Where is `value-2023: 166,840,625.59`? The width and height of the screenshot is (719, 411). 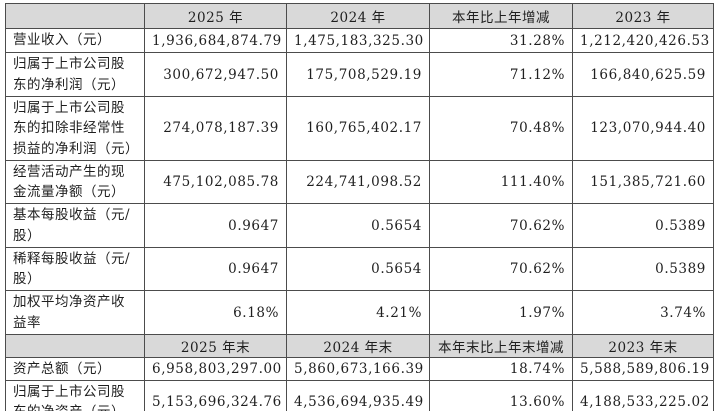 value-2023: 166,840,625.59 is located at coordinates (643, 74).